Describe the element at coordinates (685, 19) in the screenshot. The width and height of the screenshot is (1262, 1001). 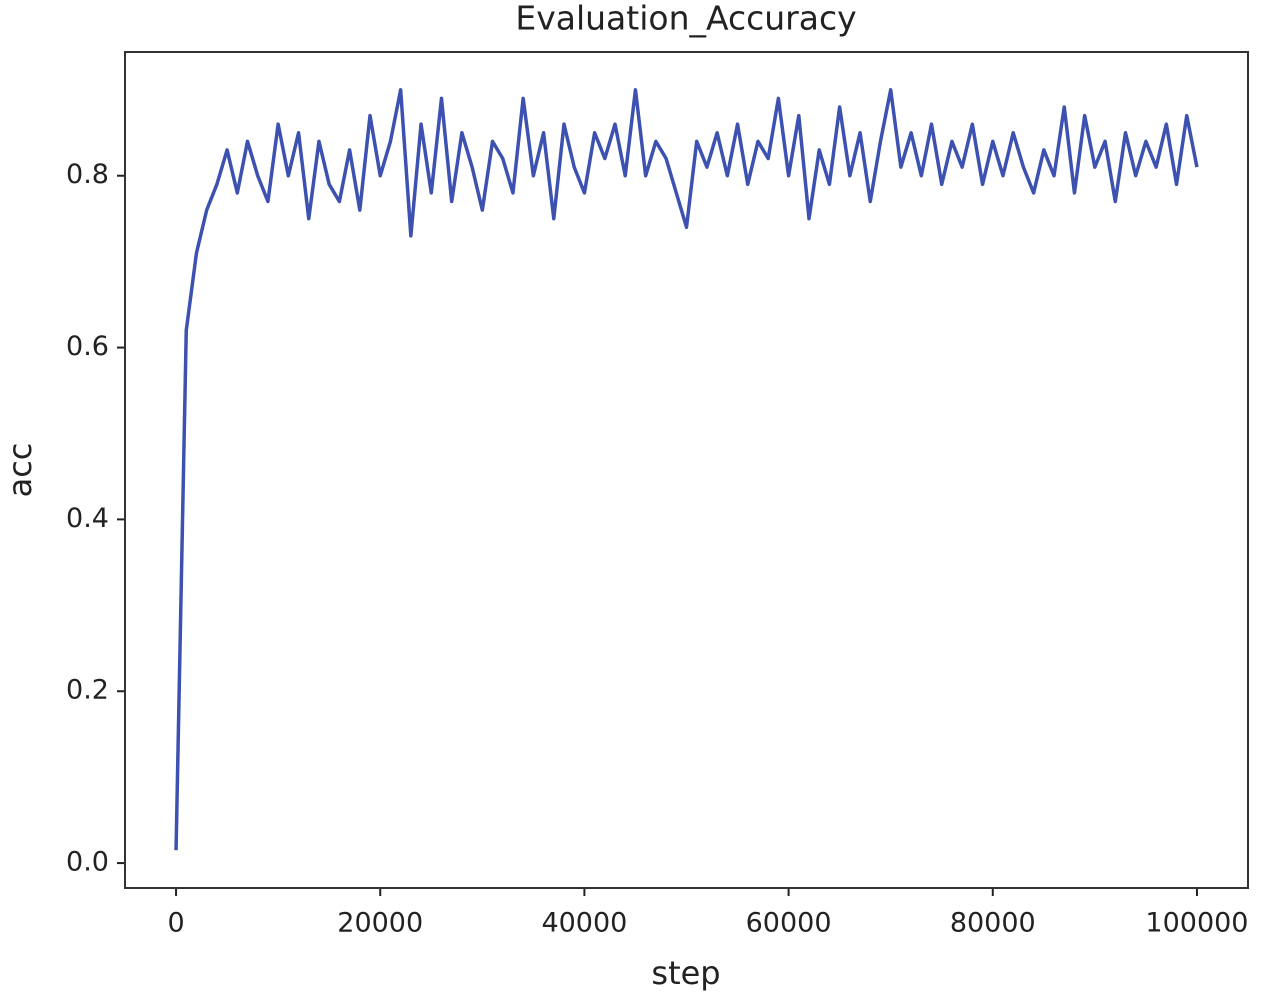
I see `chart-title: Evaluation_Accuracy` at that location.